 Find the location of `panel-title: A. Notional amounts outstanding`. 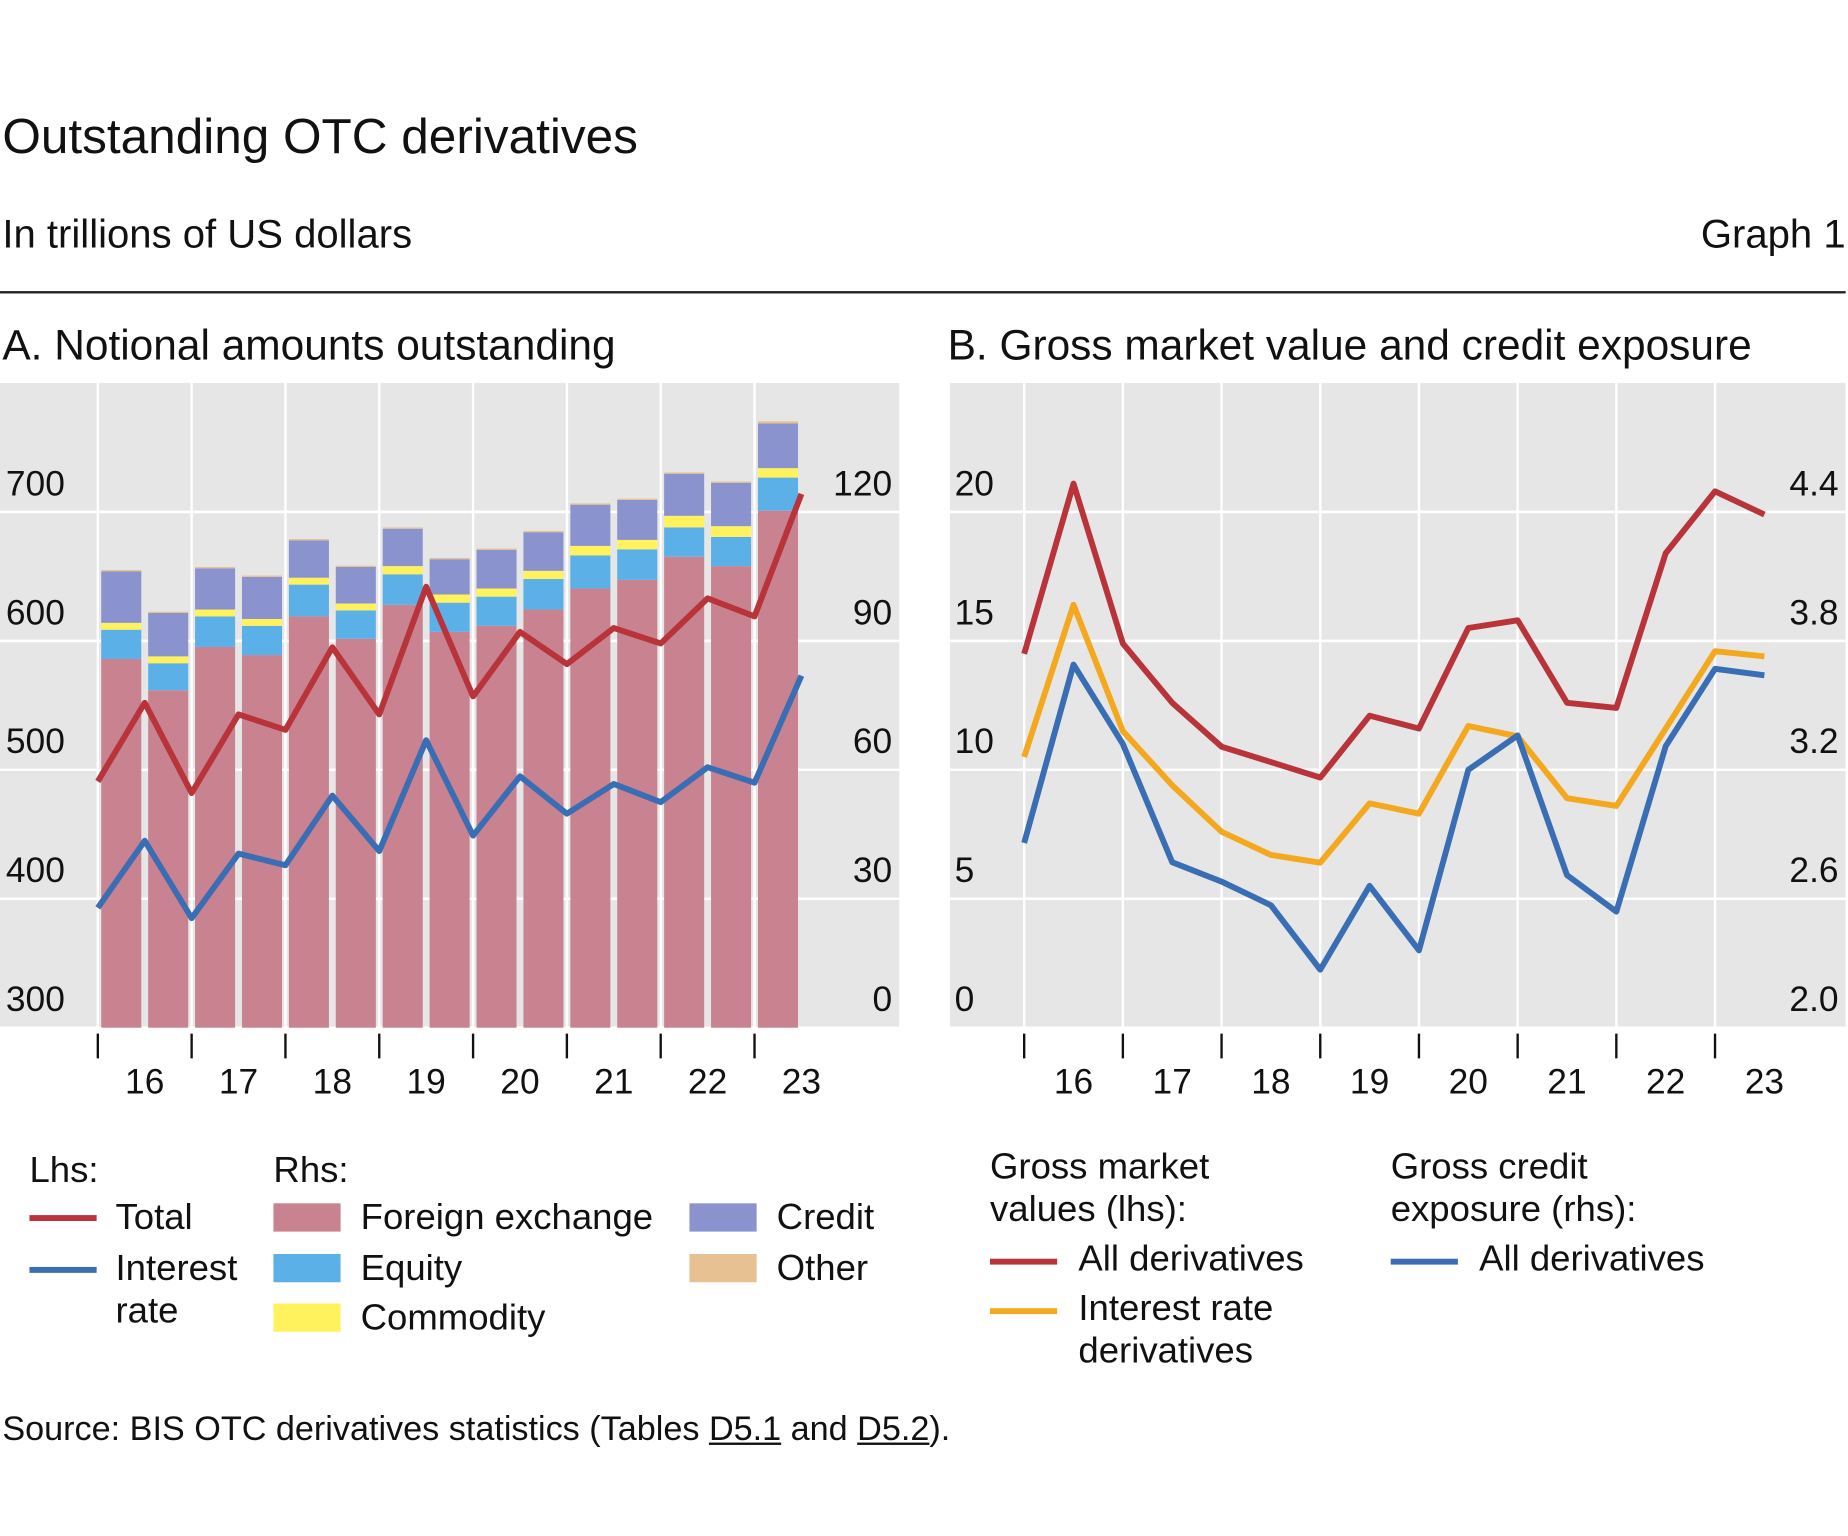

panel-title: A. Notional amounts outstanding is located at coordinates (309, 344).